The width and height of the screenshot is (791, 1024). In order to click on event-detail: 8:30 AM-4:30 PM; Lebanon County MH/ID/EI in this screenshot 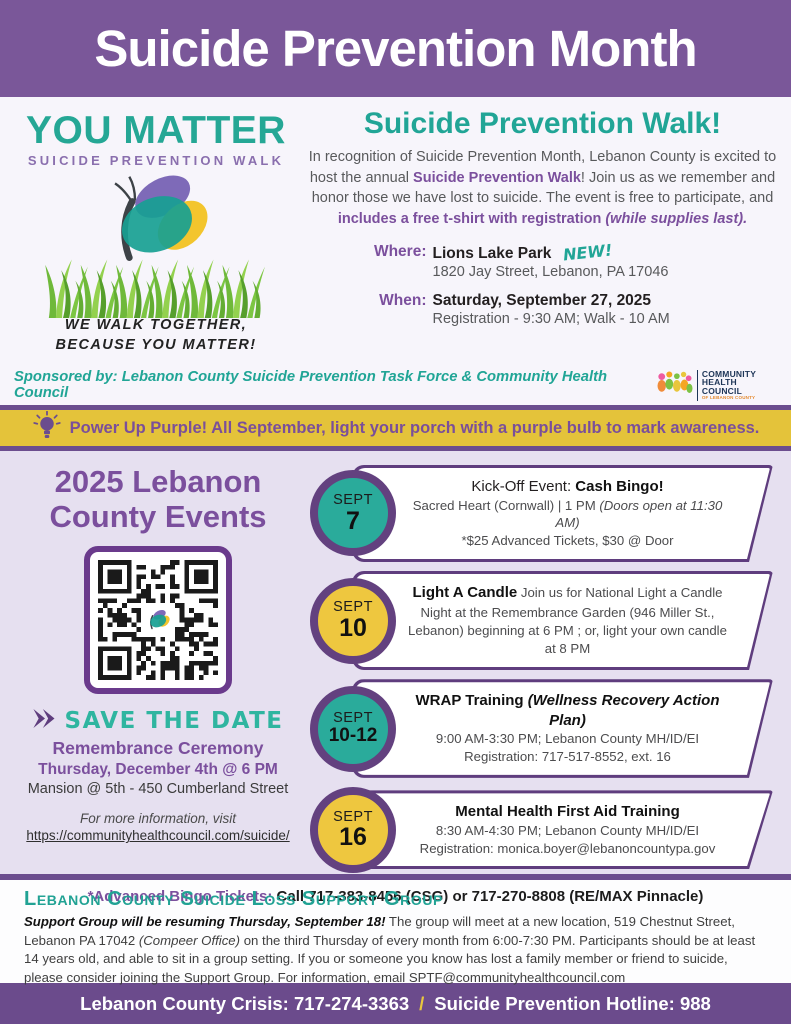, I will do `click(567, 830)`.